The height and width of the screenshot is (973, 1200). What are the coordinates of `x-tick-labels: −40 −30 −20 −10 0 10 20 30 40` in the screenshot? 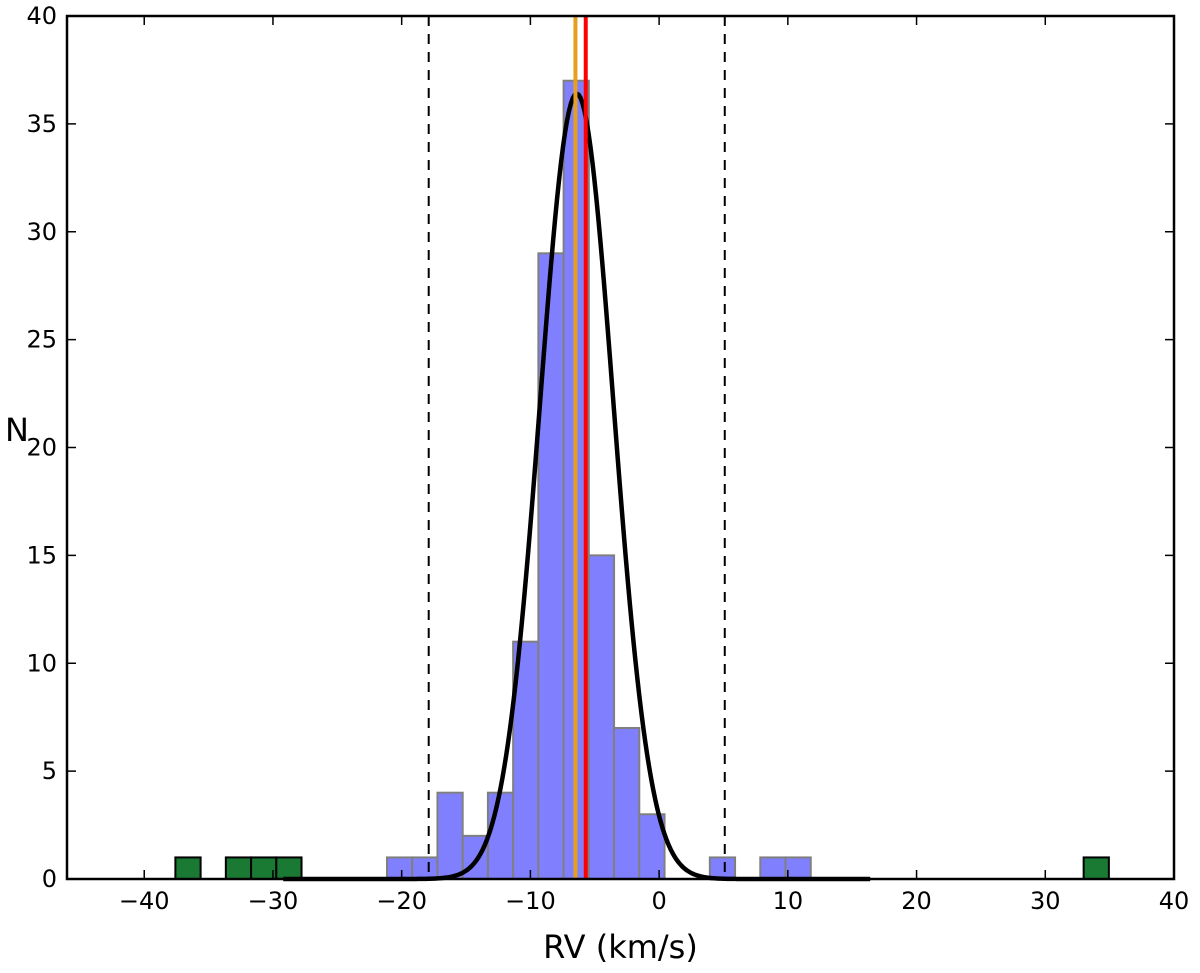 It's located at (654, 901).